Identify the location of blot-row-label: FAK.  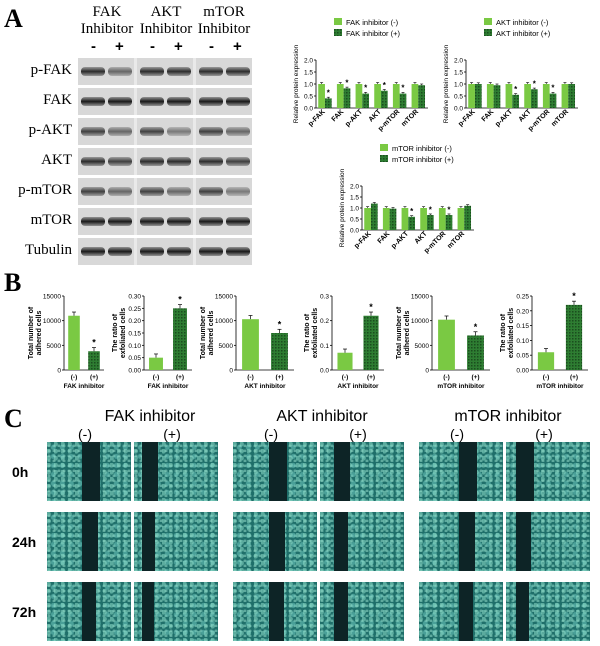
(57, 100).